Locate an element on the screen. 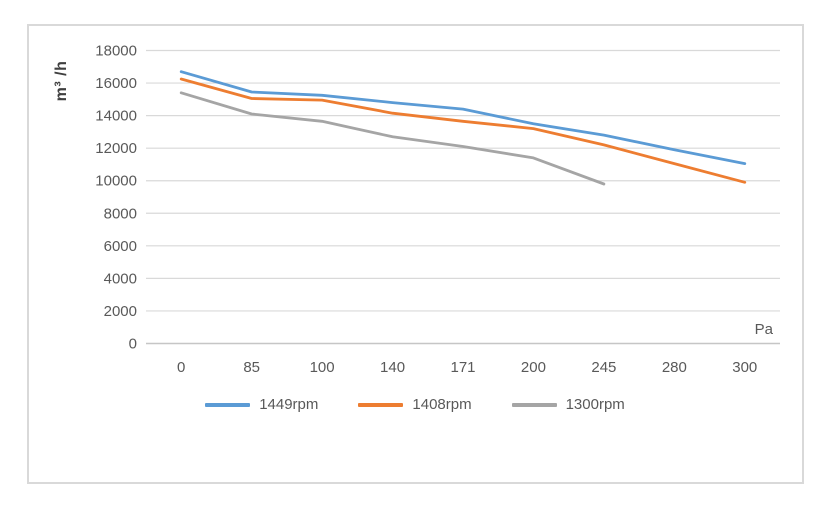 This screenshot has height=508, width=830. x-tick-label: 0 is located at coordinates (181, 367).